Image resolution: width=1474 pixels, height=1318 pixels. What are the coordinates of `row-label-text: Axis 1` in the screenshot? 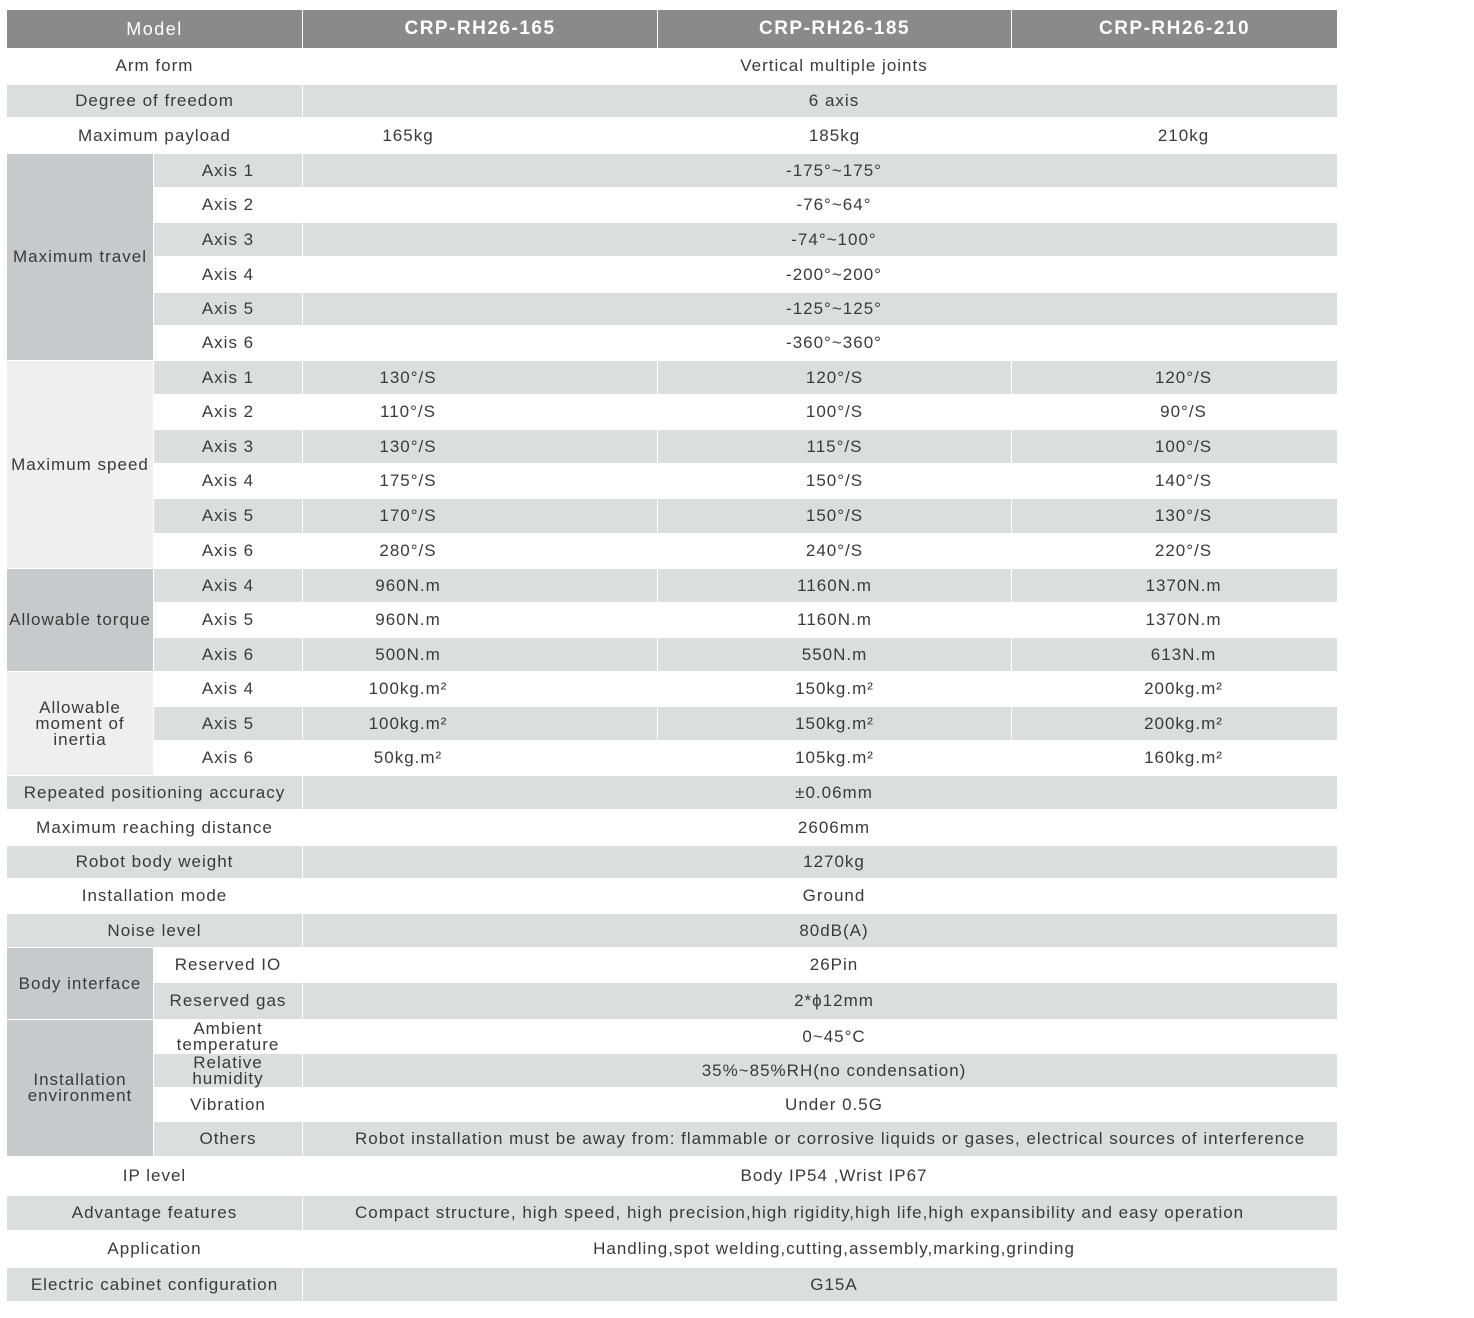 It's located at (228, 170).